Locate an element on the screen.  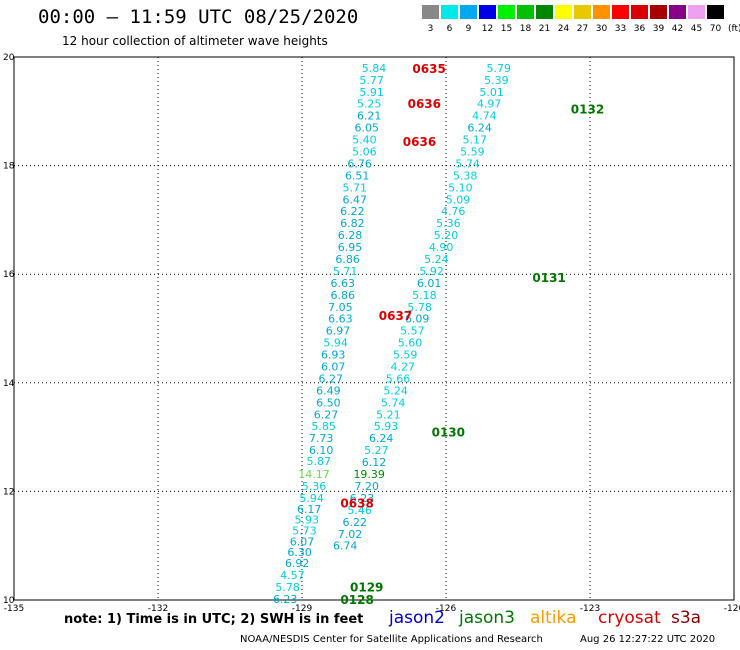
pass-label: 0130 is located at coordinates (448, 433).